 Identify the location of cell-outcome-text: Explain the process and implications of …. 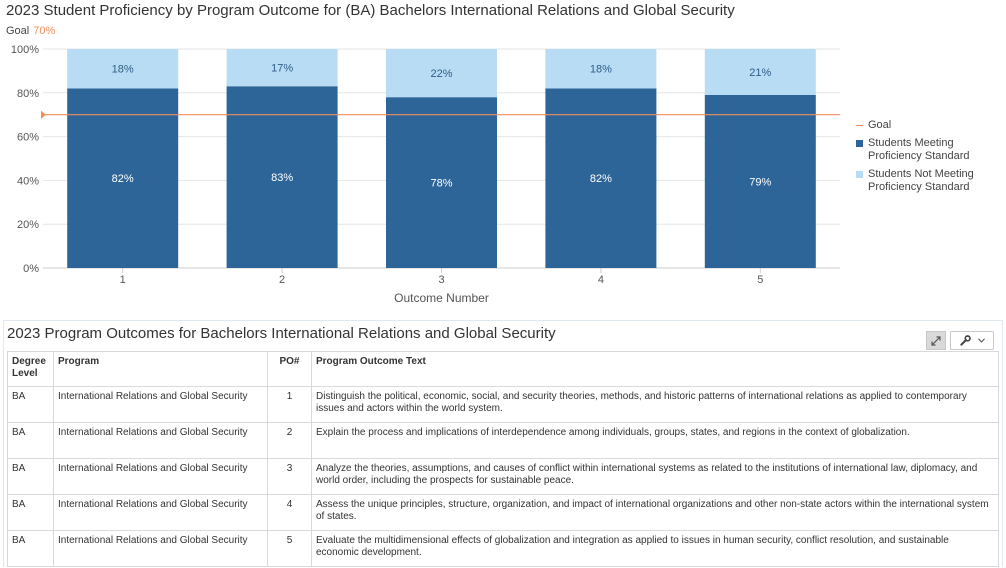
(655, 440).